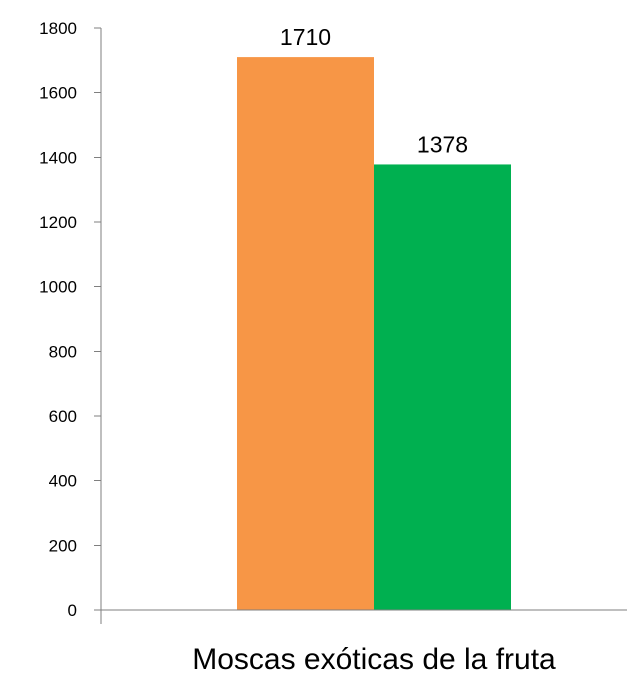  Describe the element at coordinates (63, 481) in the screenshot. I see `y-tick-label: 400` at that location.